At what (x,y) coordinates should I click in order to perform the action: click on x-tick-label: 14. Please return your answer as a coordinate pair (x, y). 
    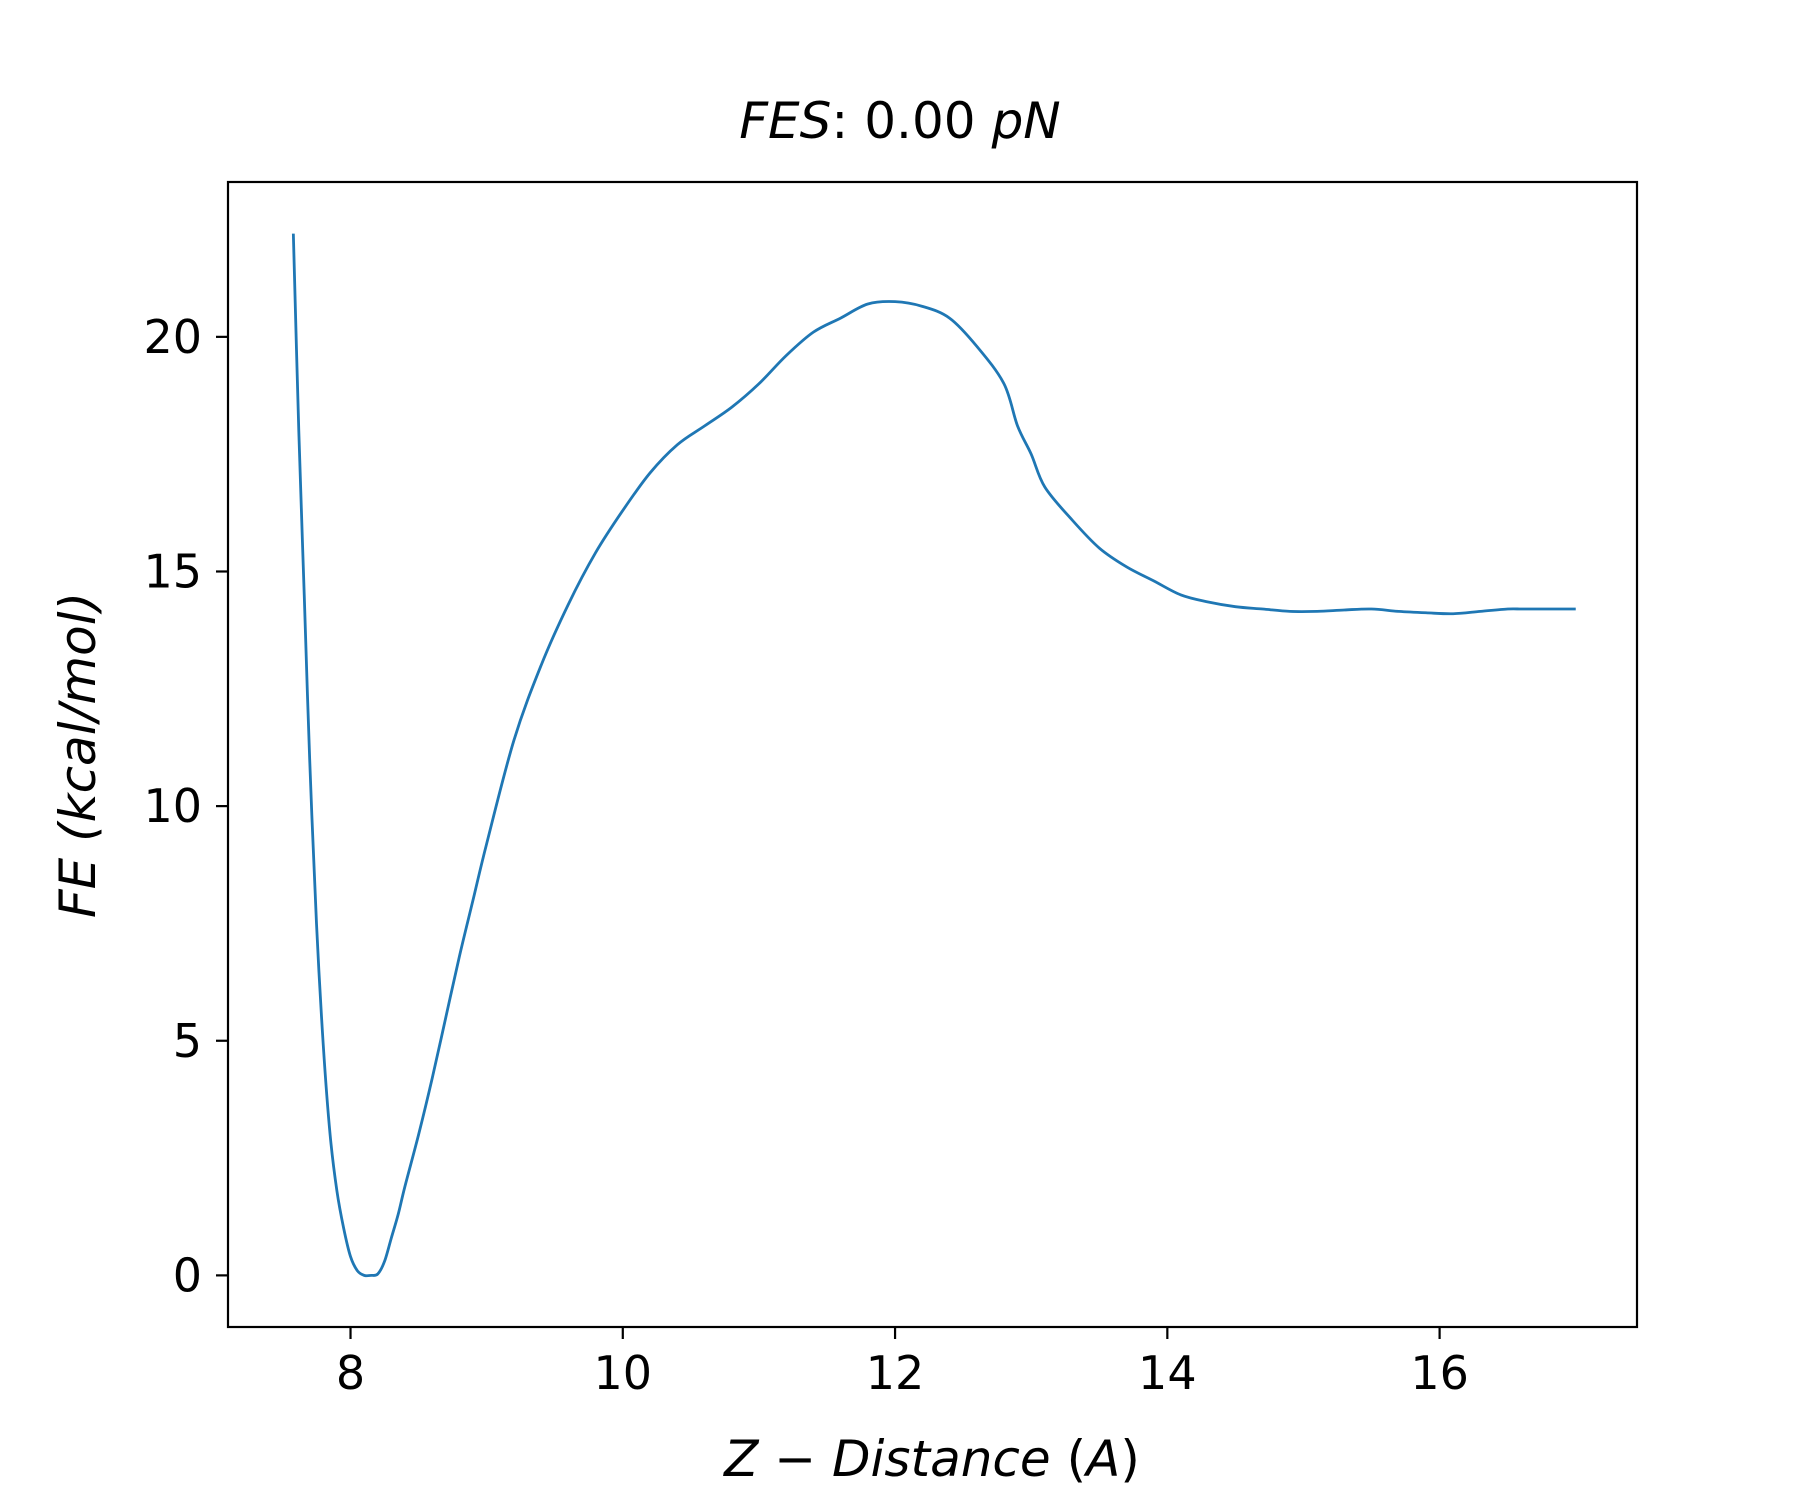
    Looking at the image, I should click on (1167, 1373).